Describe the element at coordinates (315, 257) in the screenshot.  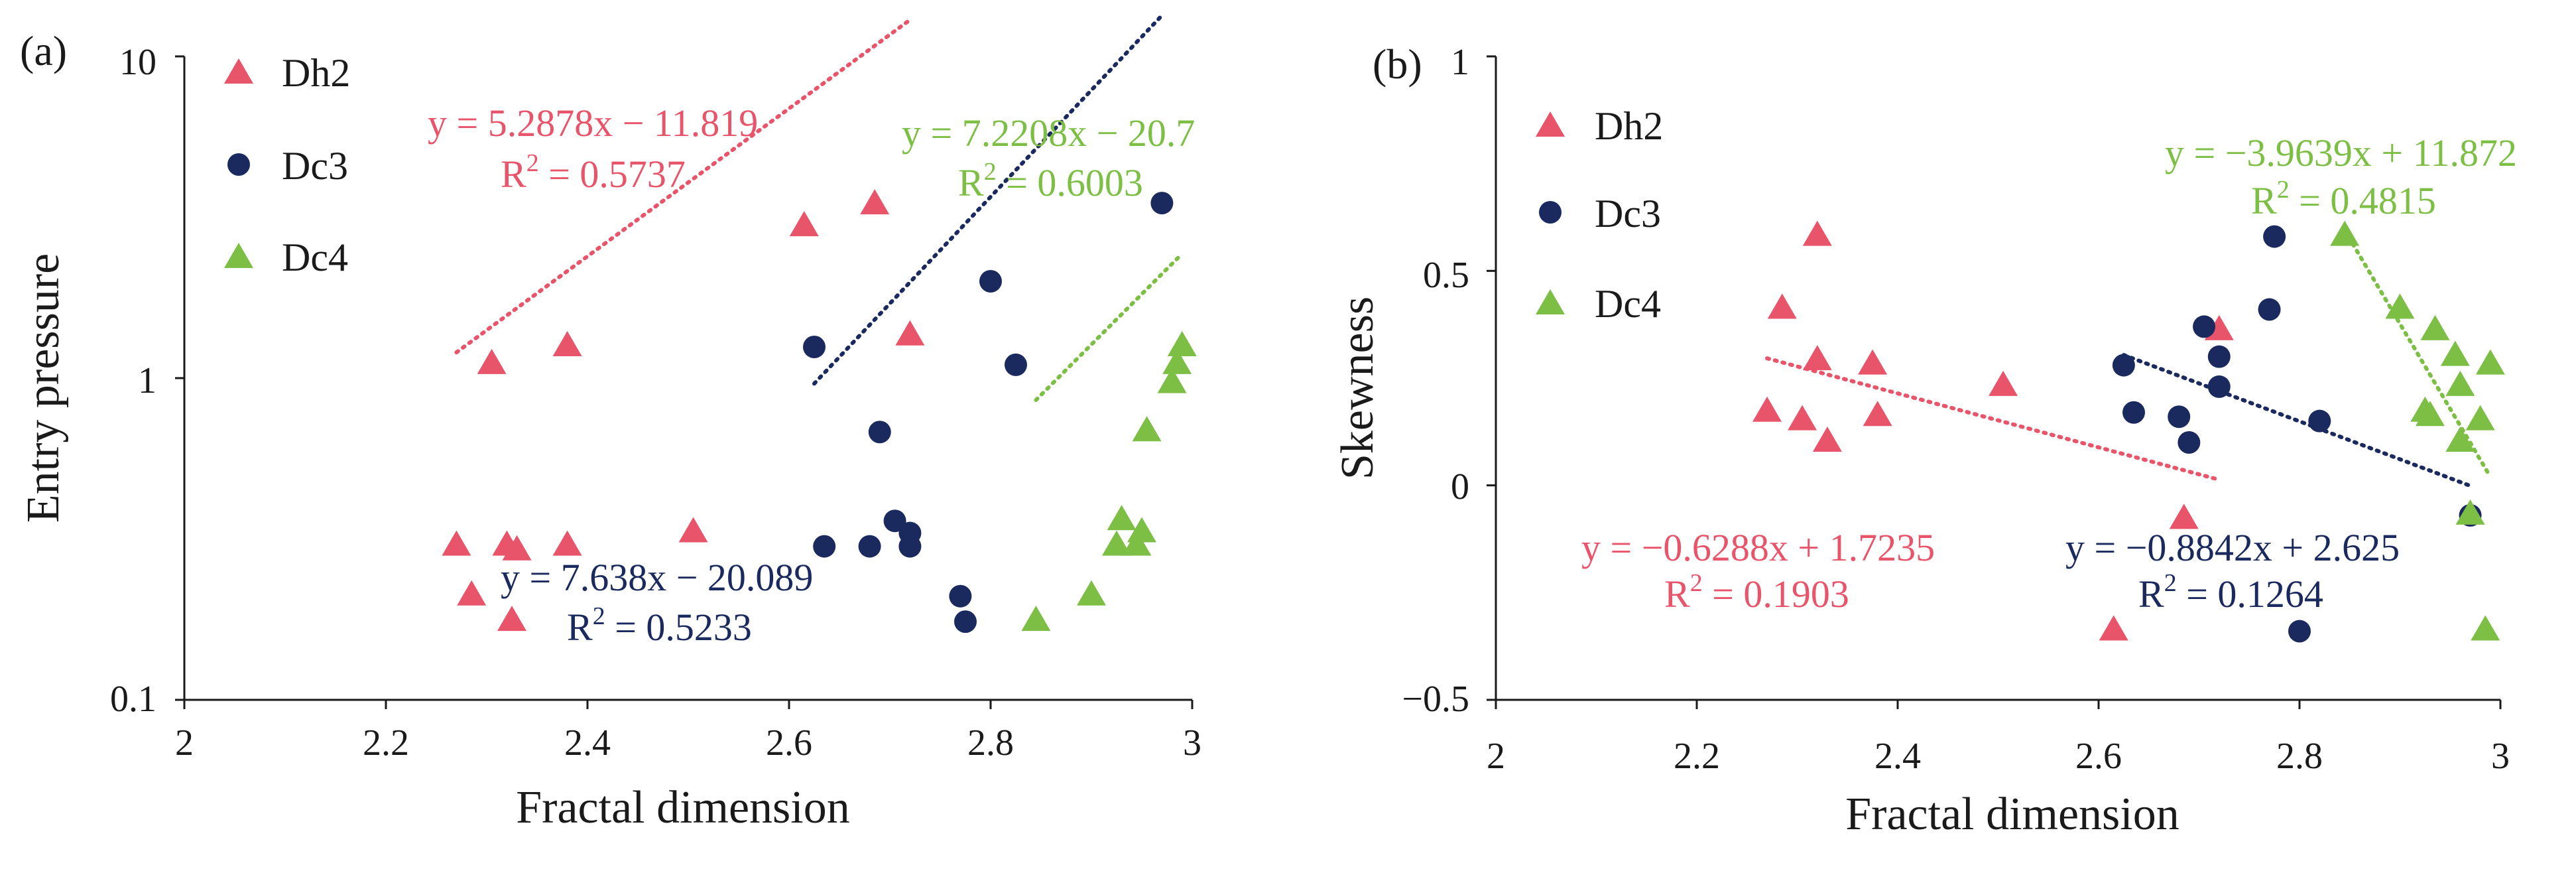
I see `legend-label-dc4: Dc4` at that location.